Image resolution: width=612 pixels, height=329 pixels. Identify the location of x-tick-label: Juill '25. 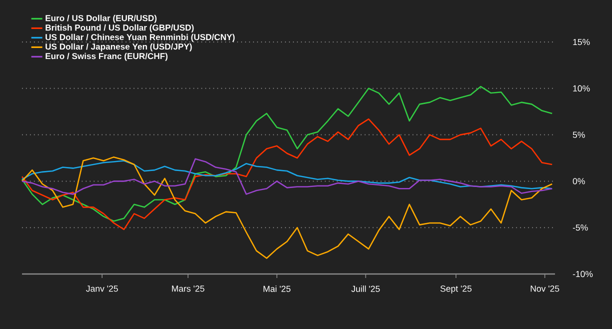
(365, 289).